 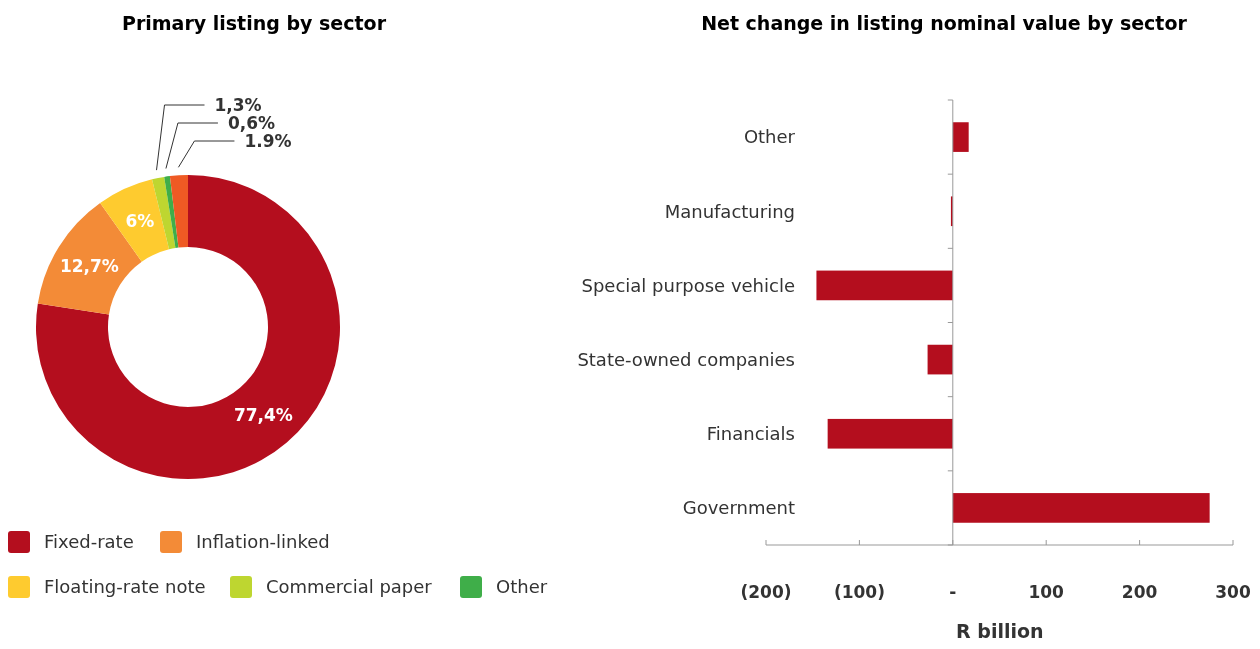 What do you see at coordinates (1000, 631) in the screenshot?
I see `x-axis-title: R billion` at bounding box center [1000, 631].